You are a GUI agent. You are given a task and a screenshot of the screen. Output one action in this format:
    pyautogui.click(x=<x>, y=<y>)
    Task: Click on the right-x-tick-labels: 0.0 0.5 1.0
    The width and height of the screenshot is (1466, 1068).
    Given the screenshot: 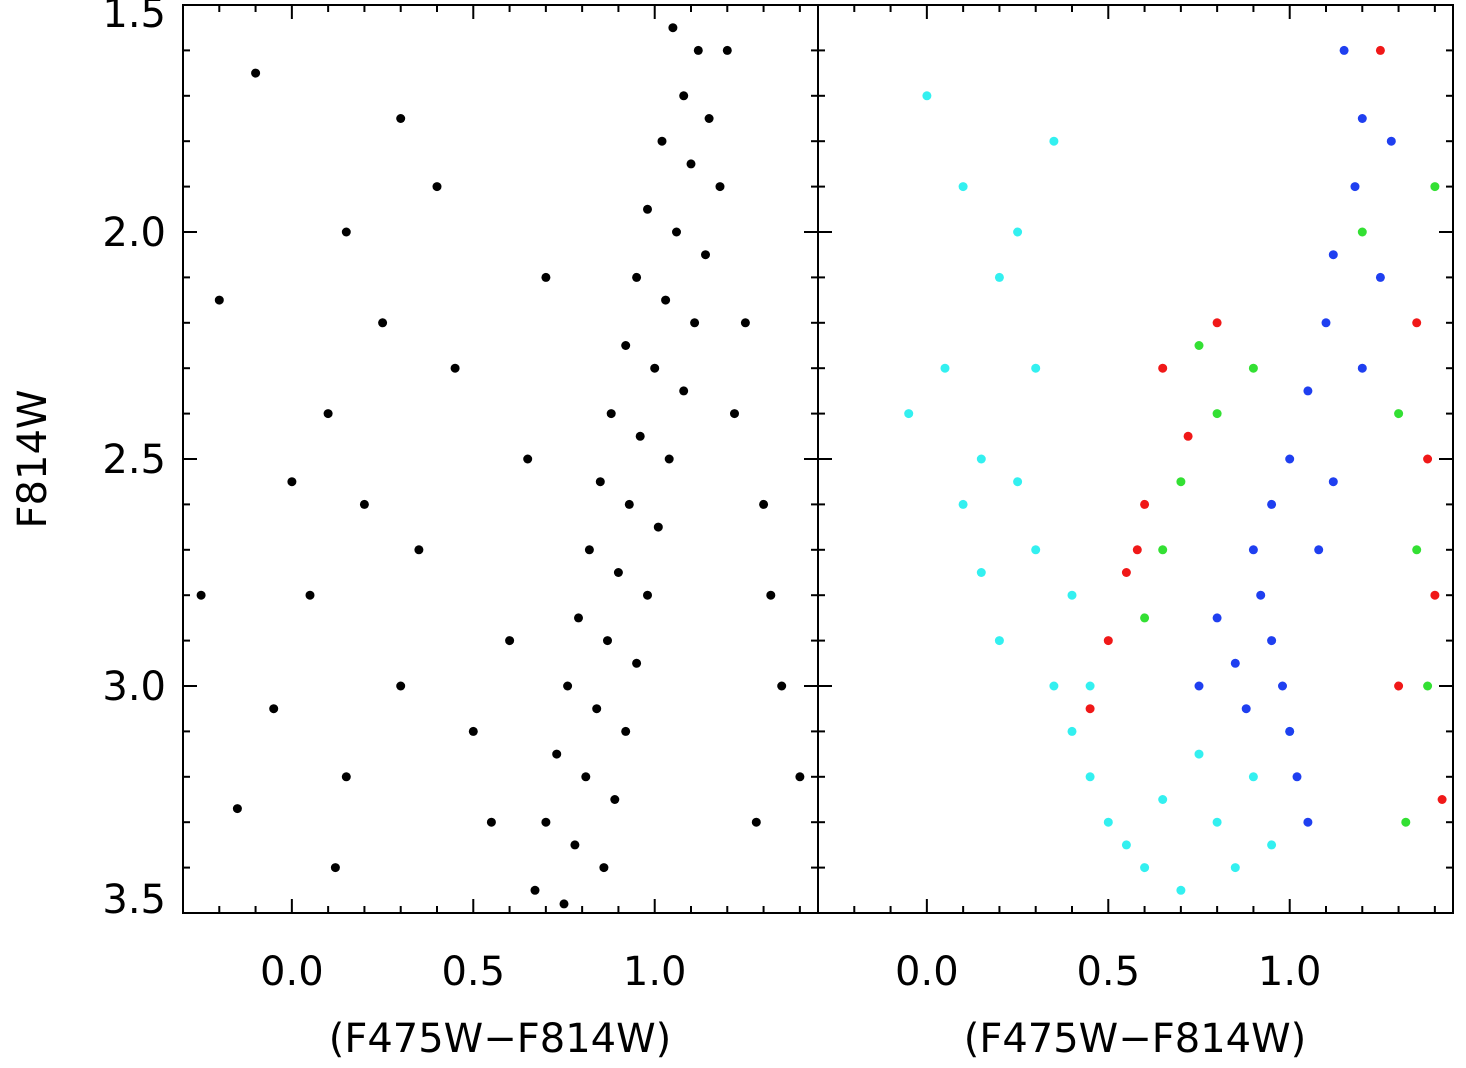 What is the action you would take?
    pyautogui.click(x=1108, y=972)
    